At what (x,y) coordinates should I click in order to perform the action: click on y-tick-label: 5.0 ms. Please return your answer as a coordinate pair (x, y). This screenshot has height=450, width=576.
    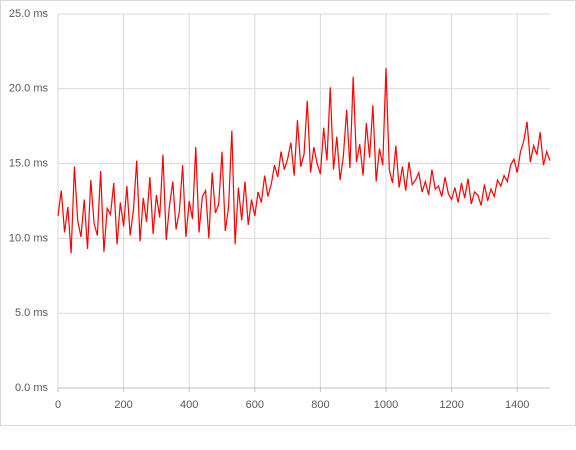
    Looking at the image, I should click on (32, 313).